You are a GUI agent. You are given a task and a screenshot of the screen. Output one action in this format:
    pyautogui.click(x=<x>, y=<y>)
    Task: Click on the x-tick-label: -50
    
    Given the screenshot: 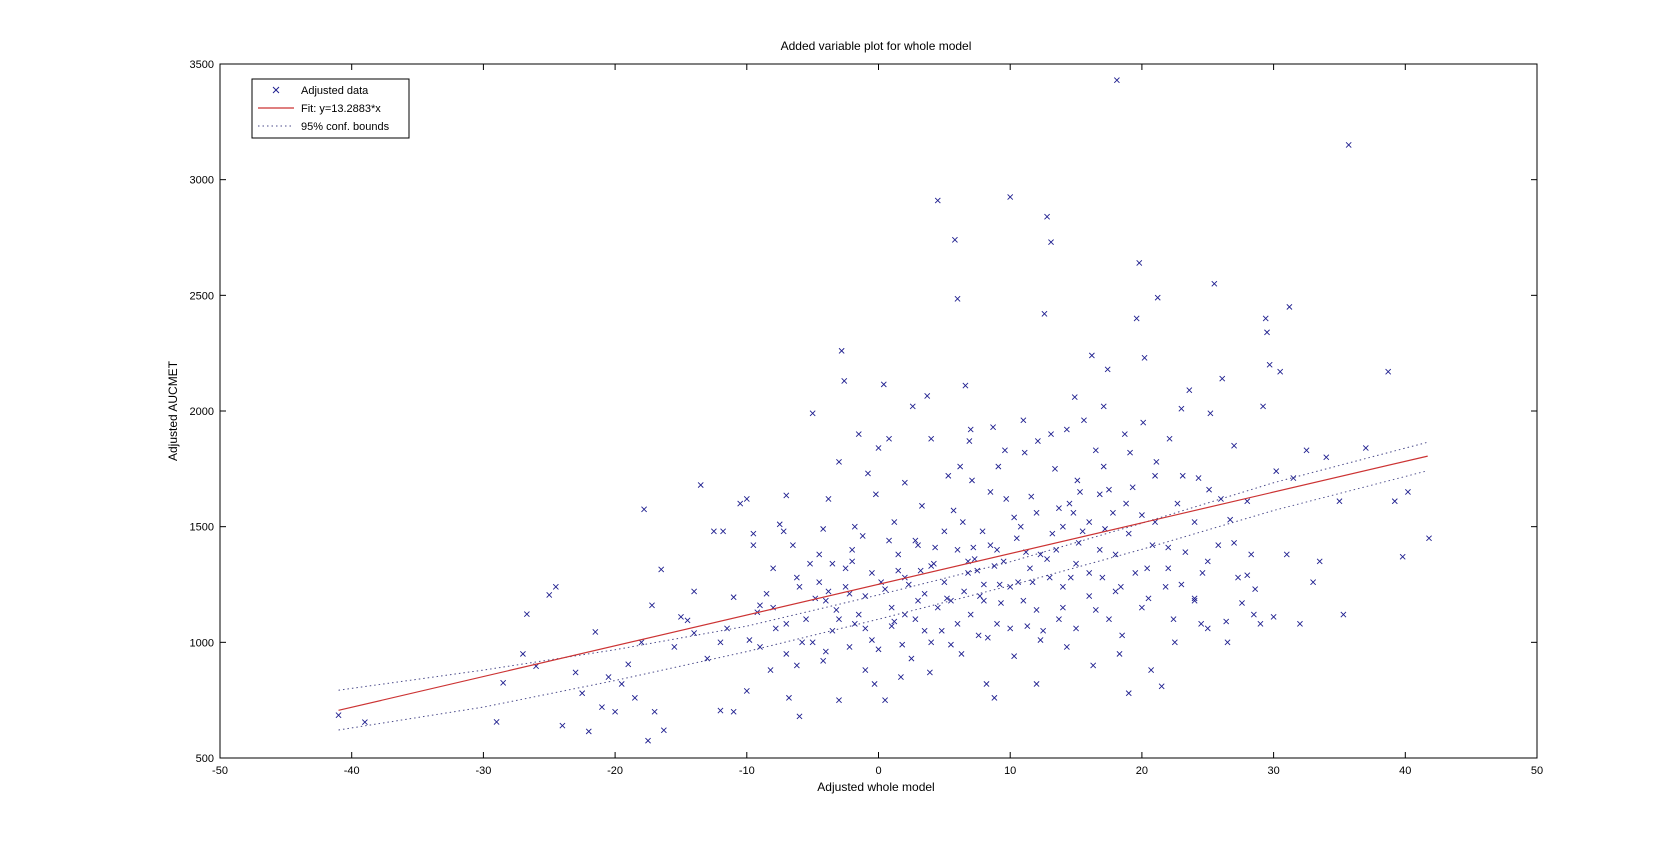 What is the action you would take?
    pyautogui.click(x=220, y=771)
    